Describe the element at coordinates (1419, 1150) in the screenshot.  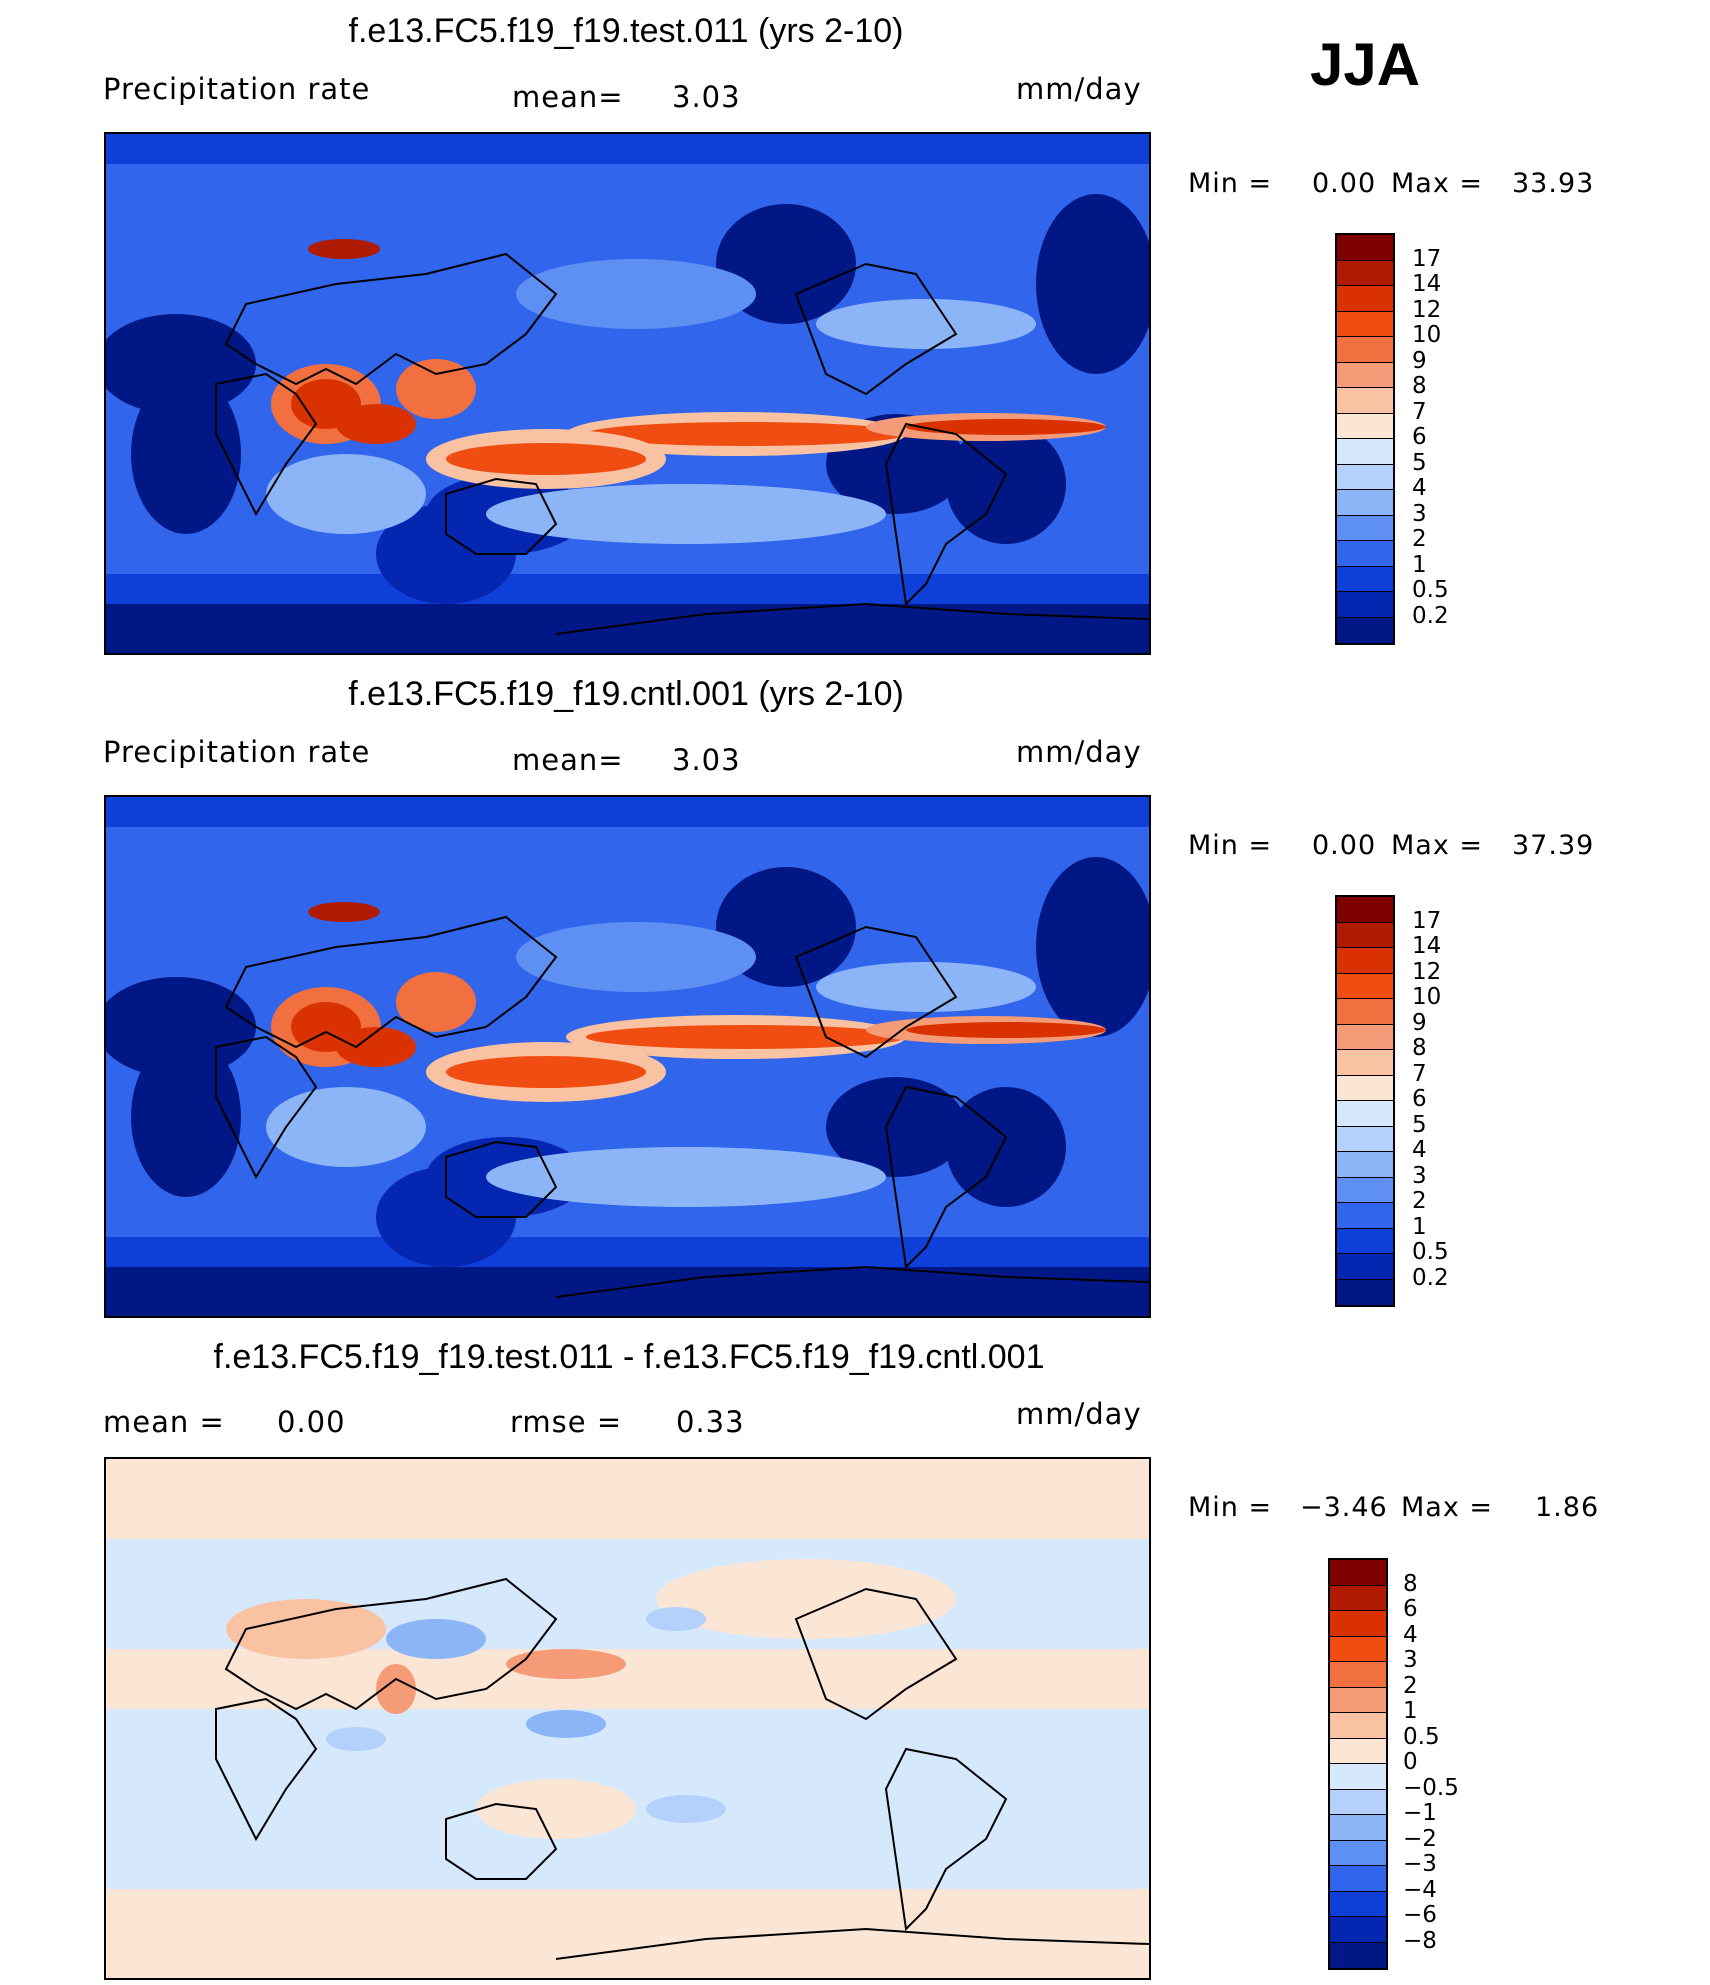
I see `panel2-colorbar-tick-label: 4` at that location.